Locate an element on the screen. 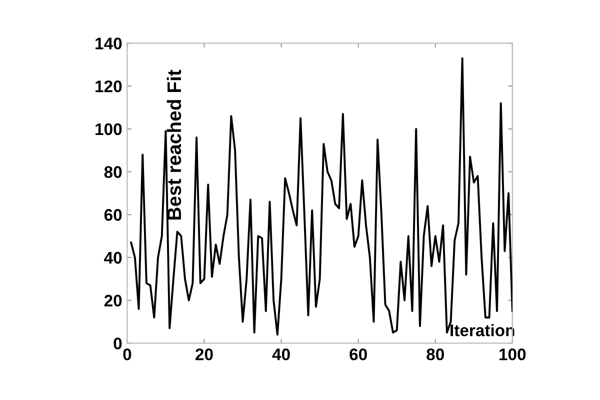  x-tick-label: 20 is located at coordinates (204, 354).